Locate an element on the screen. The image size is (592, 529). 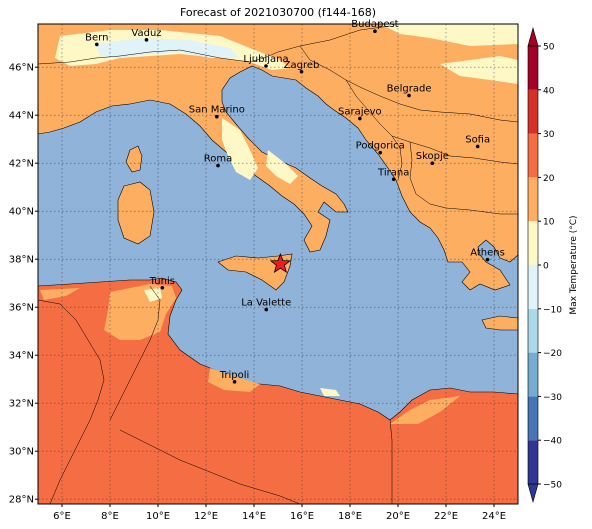
colorbar-tick-label: −40 is located at coordinates (552, 442).